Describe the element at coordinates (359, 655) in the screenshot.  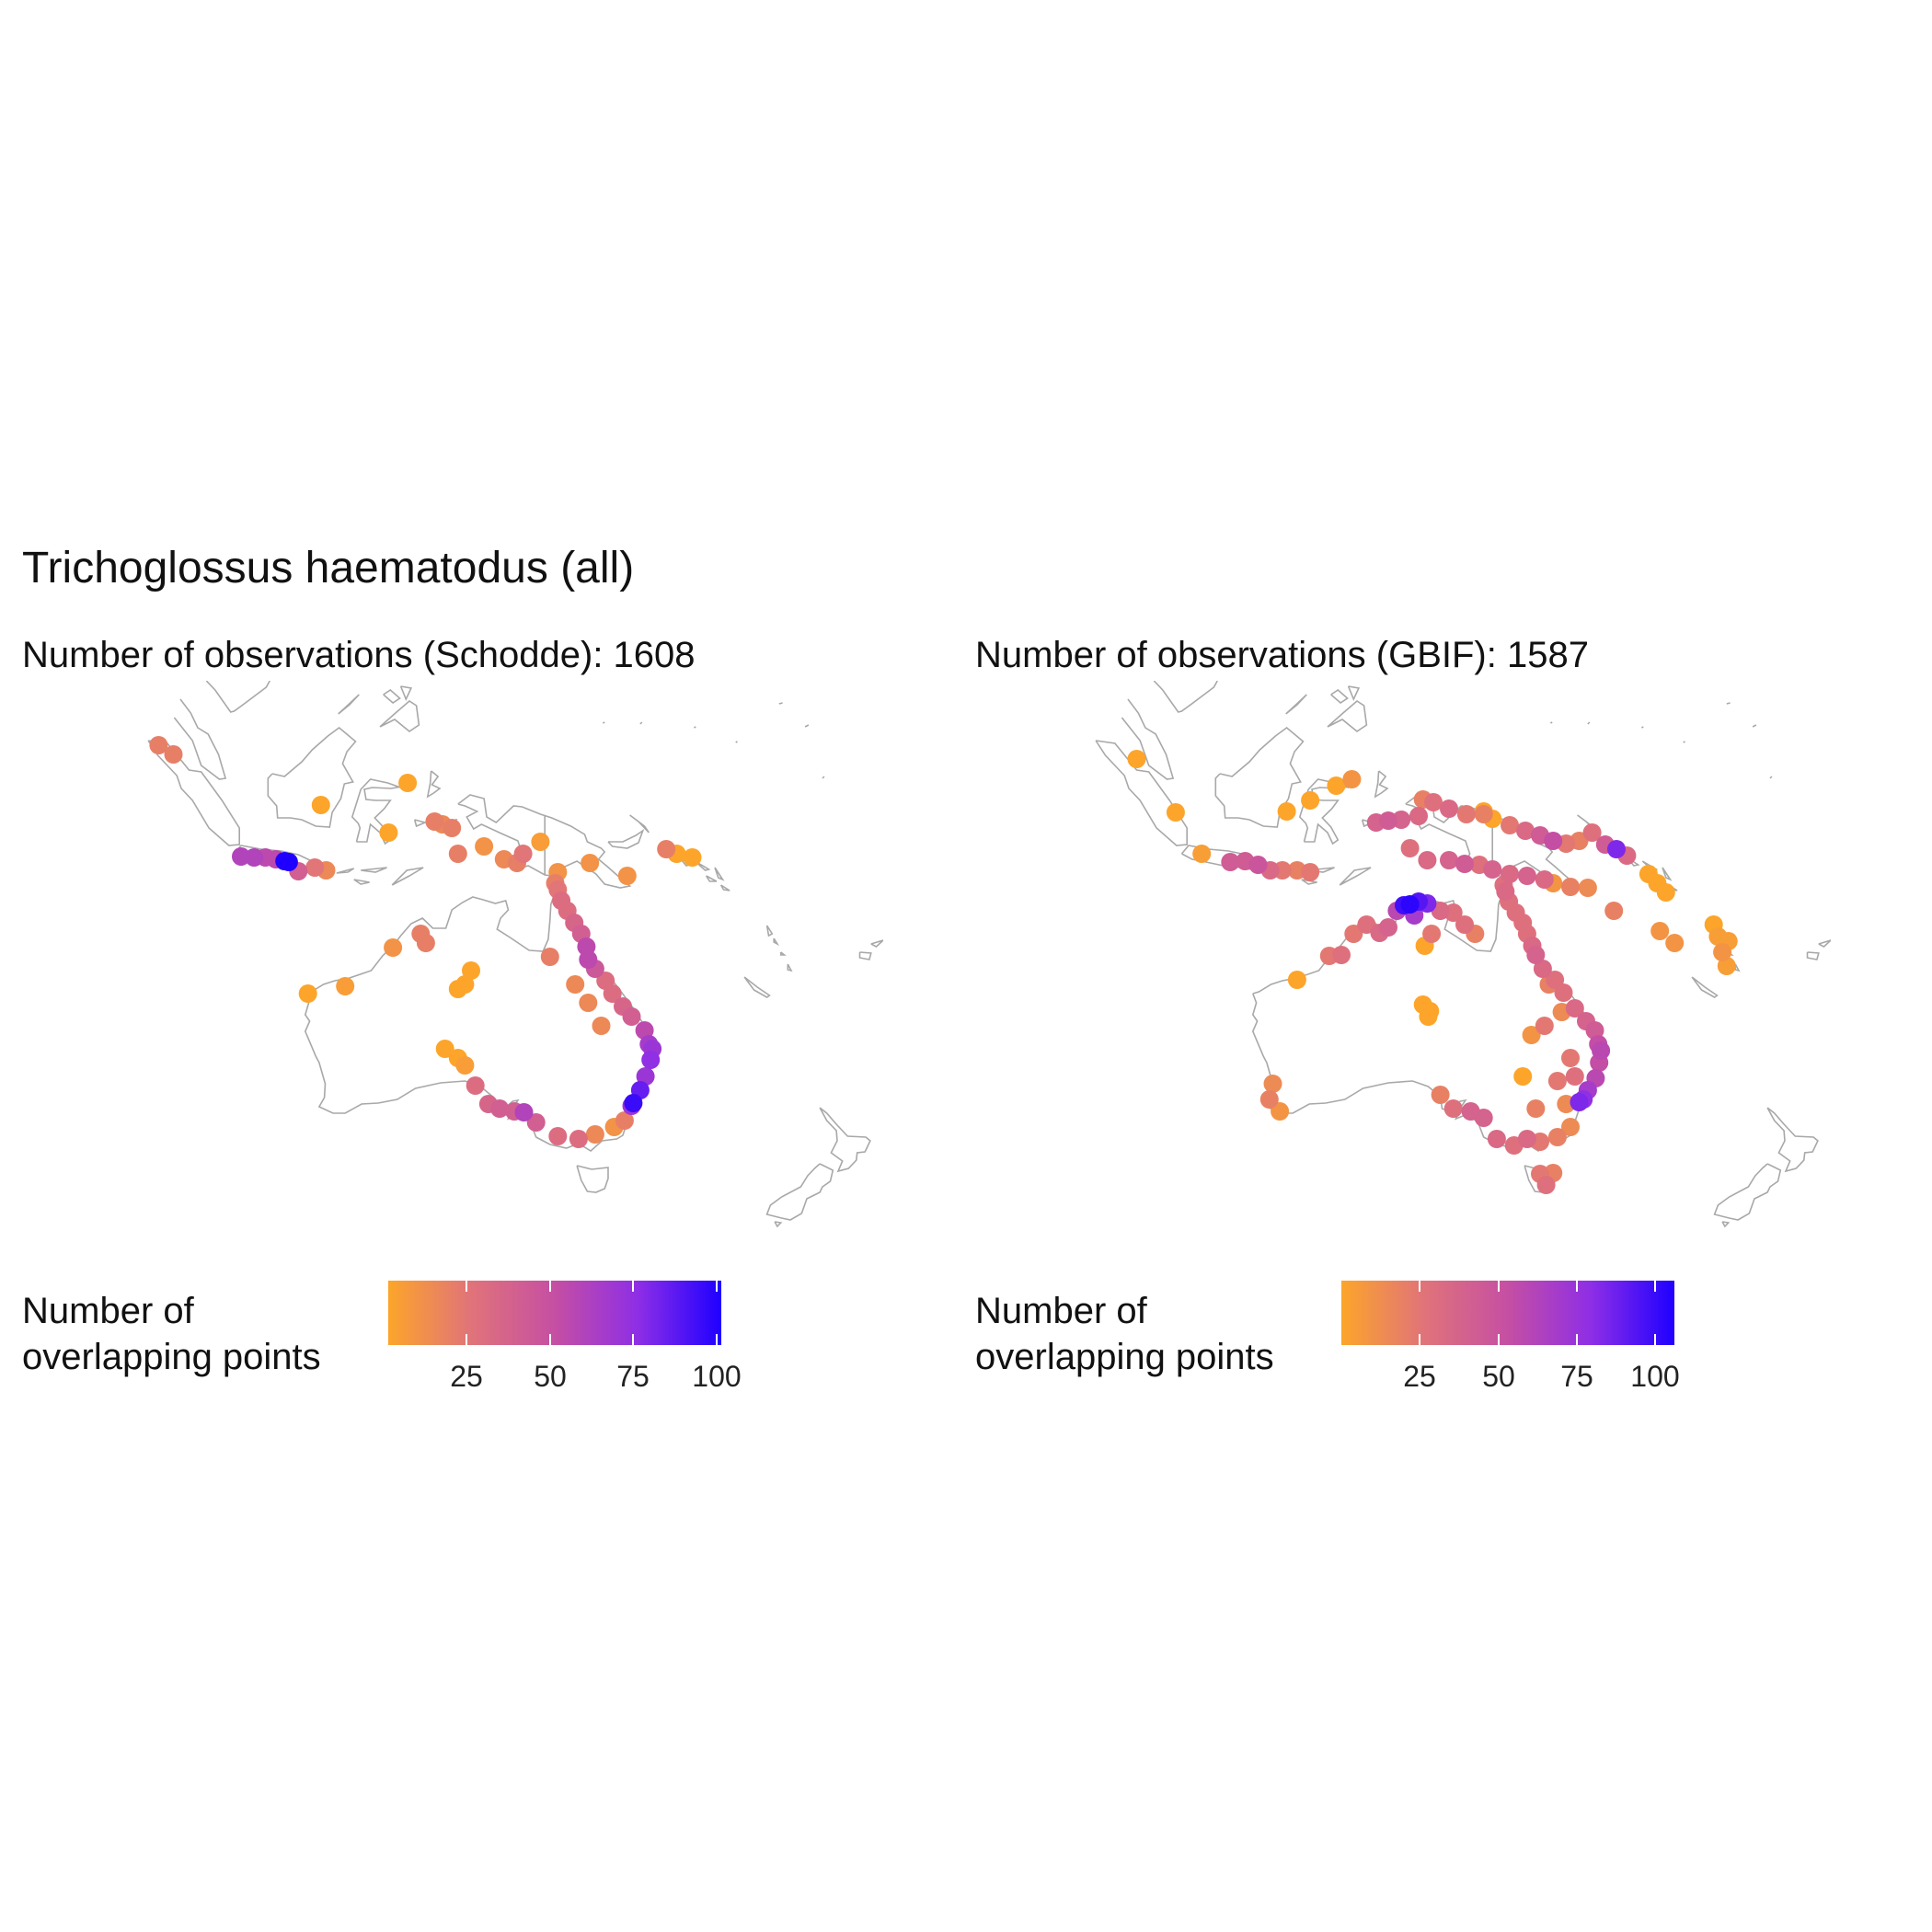
I see `left-panel-subtitle: Number of observations (Schodde): 1608` at that location.